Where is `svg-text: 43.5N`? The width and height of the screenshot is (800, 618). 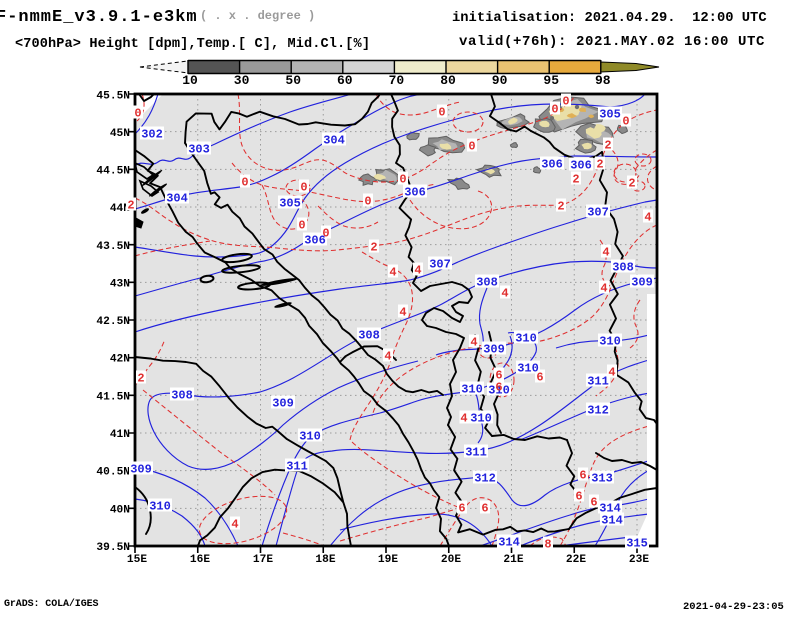
svg-text: 43.5N is located at coordinates (113, 247).